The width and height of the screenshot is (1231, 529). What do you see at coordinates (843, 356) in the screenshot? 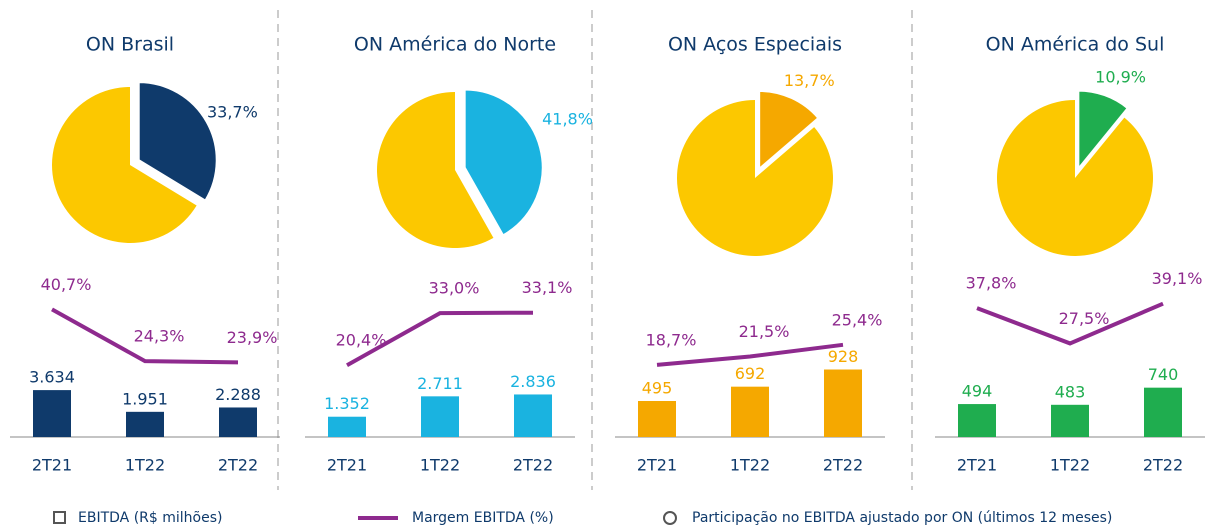
I see `bar-label: 928` at bounding box center [843, 356].